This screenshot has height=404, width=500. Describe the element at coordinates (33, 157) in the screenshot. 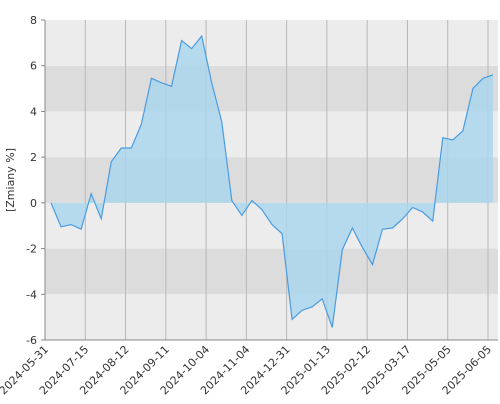

I see `y-tick-label: 2` at that location.